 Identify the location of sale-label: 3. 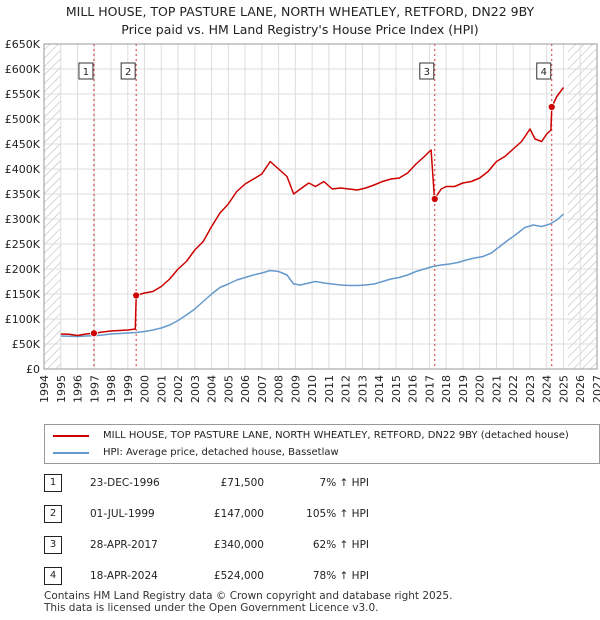
(427, 72).